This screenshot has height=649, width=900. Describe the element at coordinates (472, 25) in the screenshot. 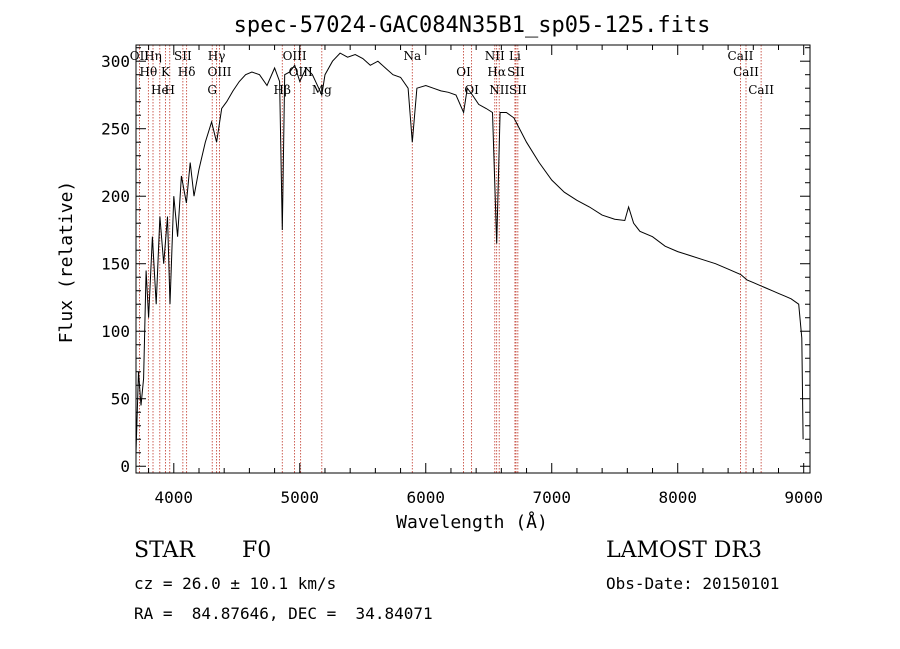

I see `chart-title: spec-57024-GAC084N35B1_sp05-125.fits` at that location.